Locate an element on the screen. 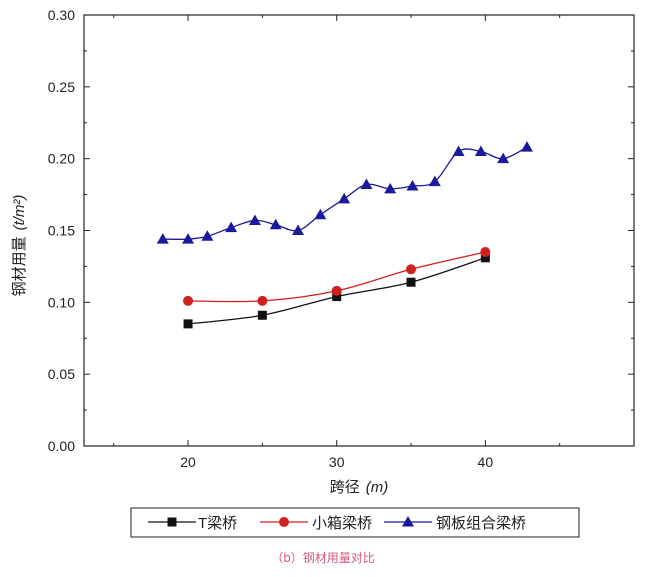  legend-entry: 小箱梁桥 is located at coordinates (316, 523).